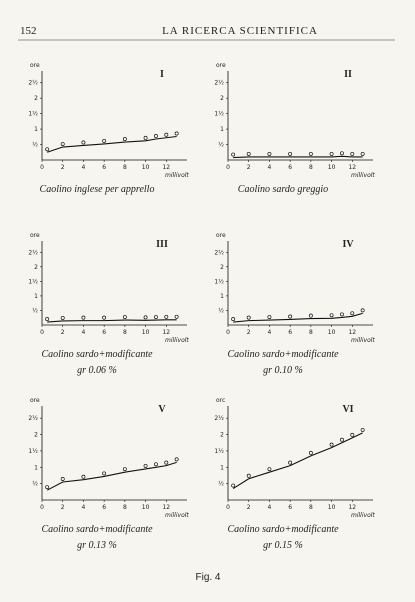 This screenshot has width=415, height=602. Describe the element at coordinates (240, 31) in the screenshot. I see `running-title: LA RICERCA SCIENTIFICA` at that location.